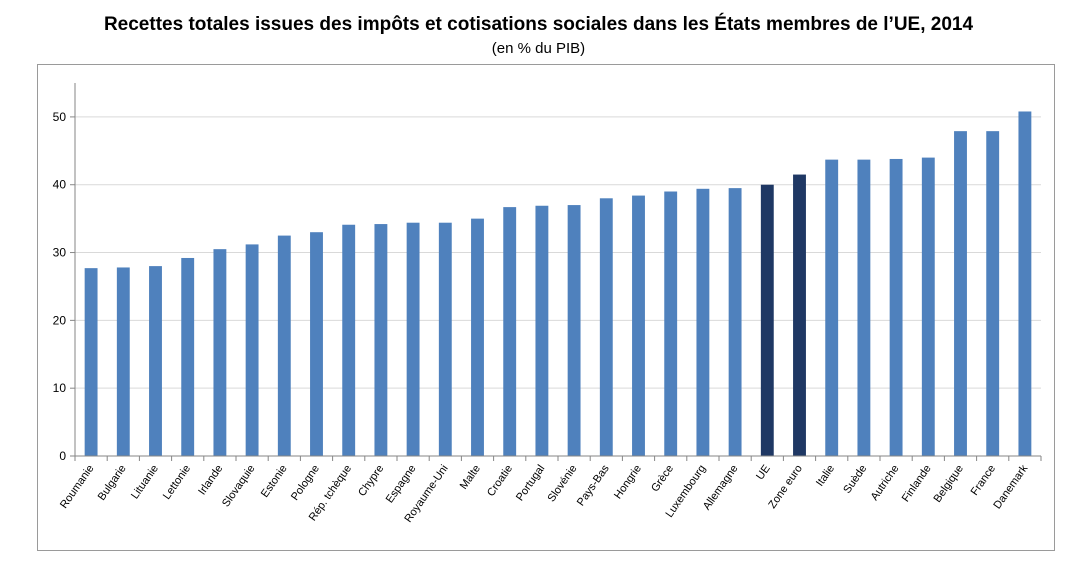  I want to click on bar-italie, so click(832, 307).